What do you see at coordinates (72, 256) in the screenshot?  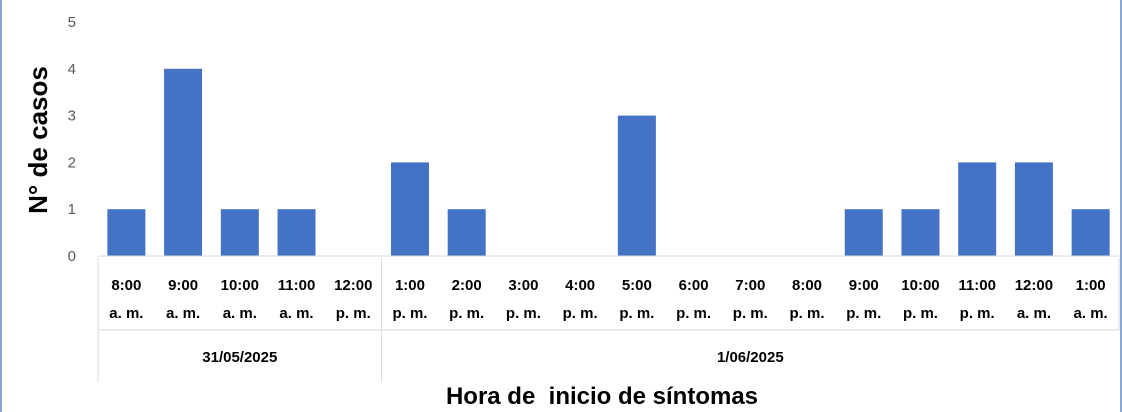 I see `y-tick-label: 0` at bounding box center [72, 256].